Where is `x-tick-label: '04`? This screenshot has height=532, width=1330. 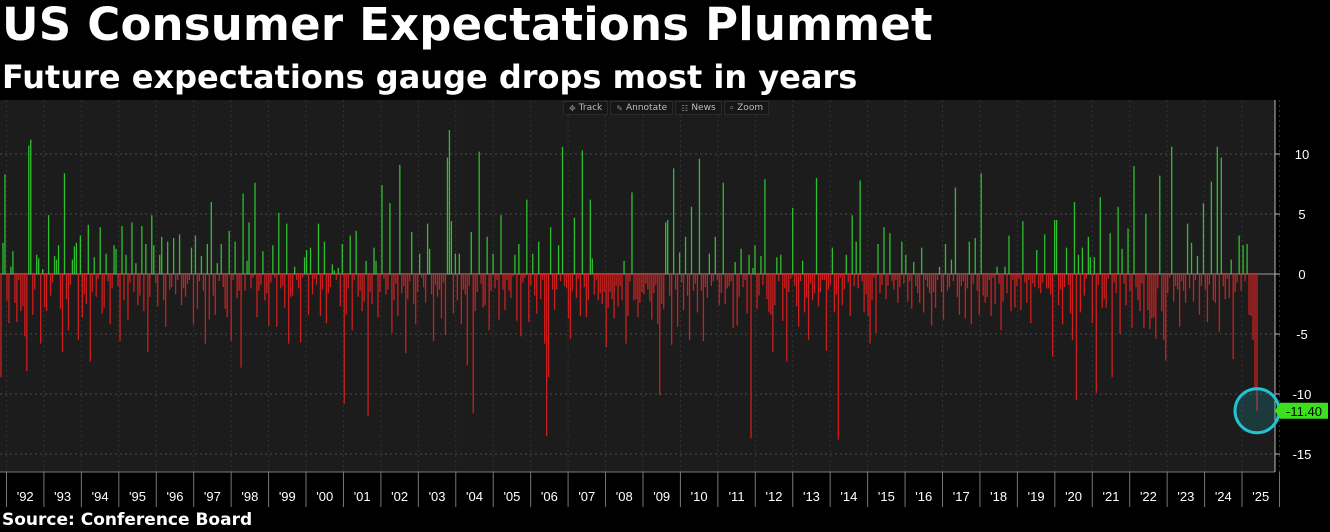
x-tick-label: '04 is located at coordinates (474, 496).